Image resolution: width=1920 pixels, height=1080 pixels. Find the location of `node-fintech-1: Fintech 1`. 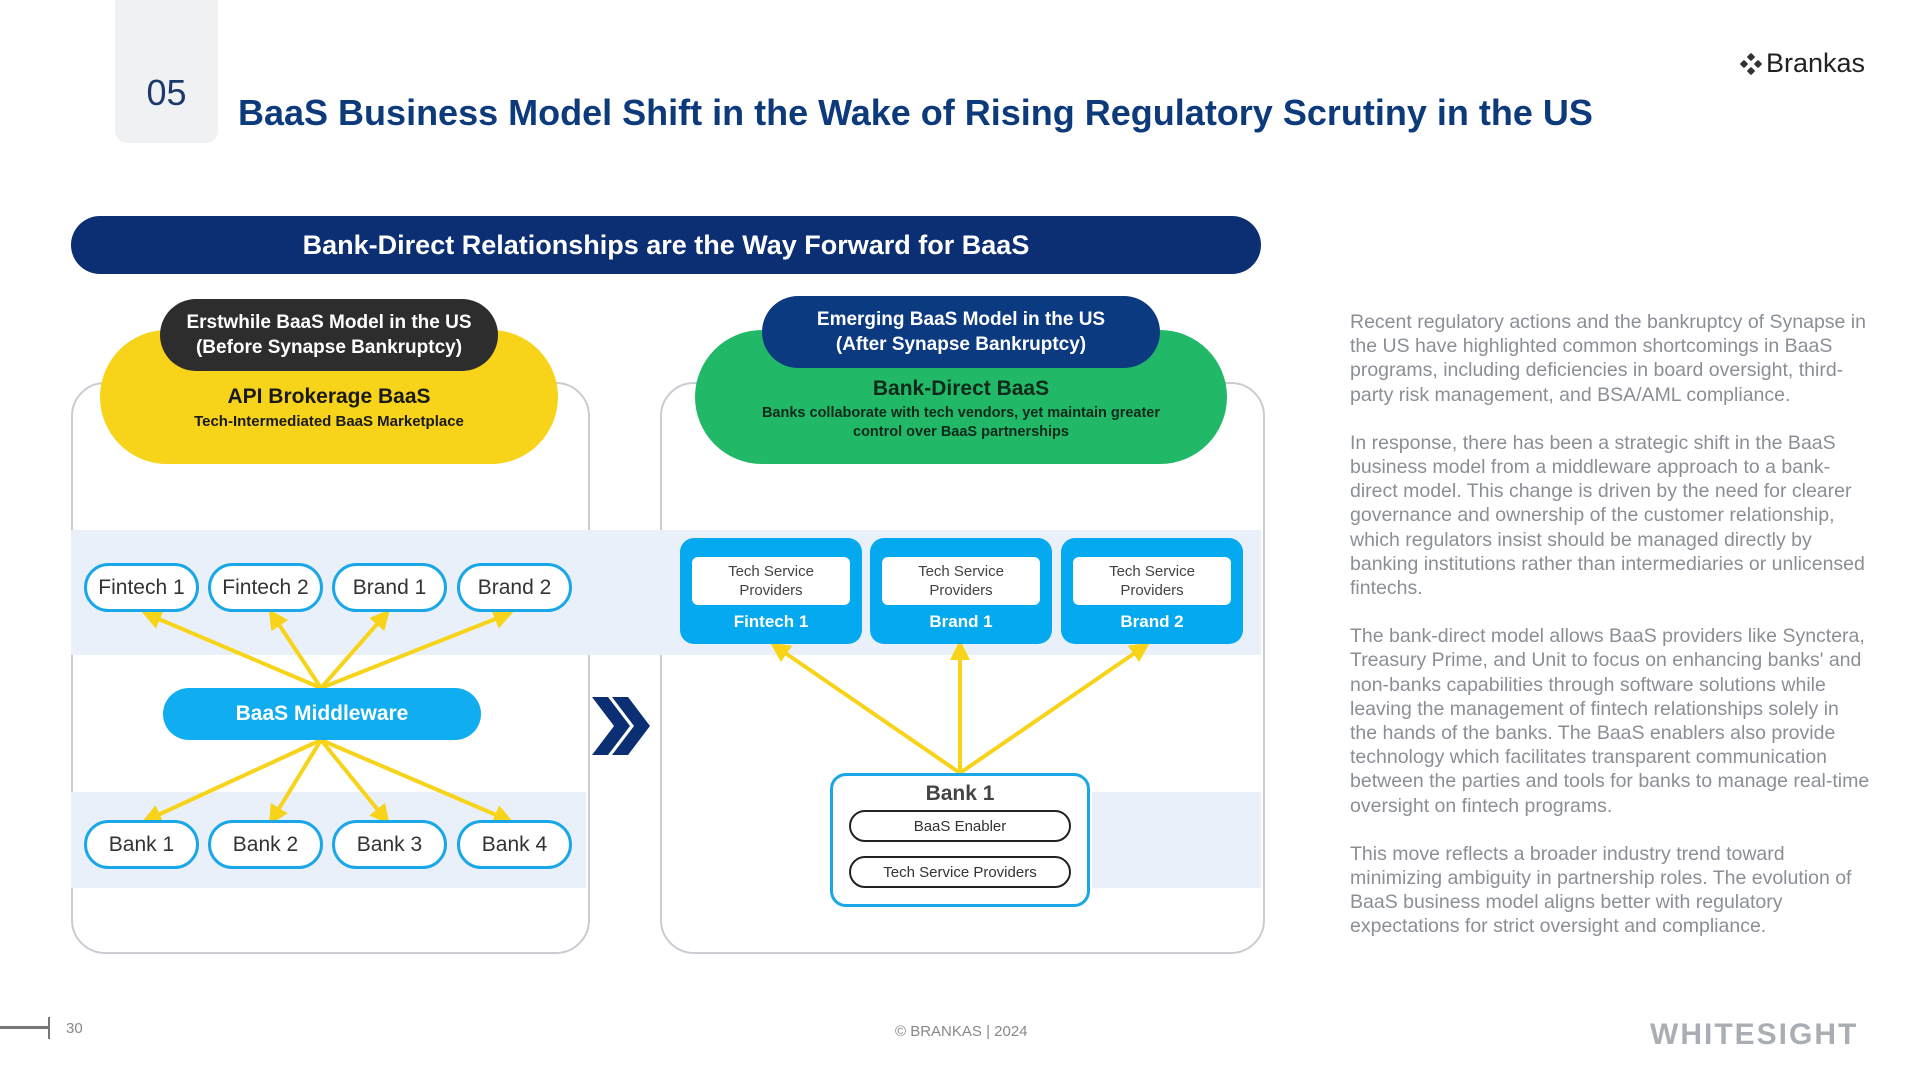

node-fintech-1: Fintech 1 is located at coordinates (141, 587).